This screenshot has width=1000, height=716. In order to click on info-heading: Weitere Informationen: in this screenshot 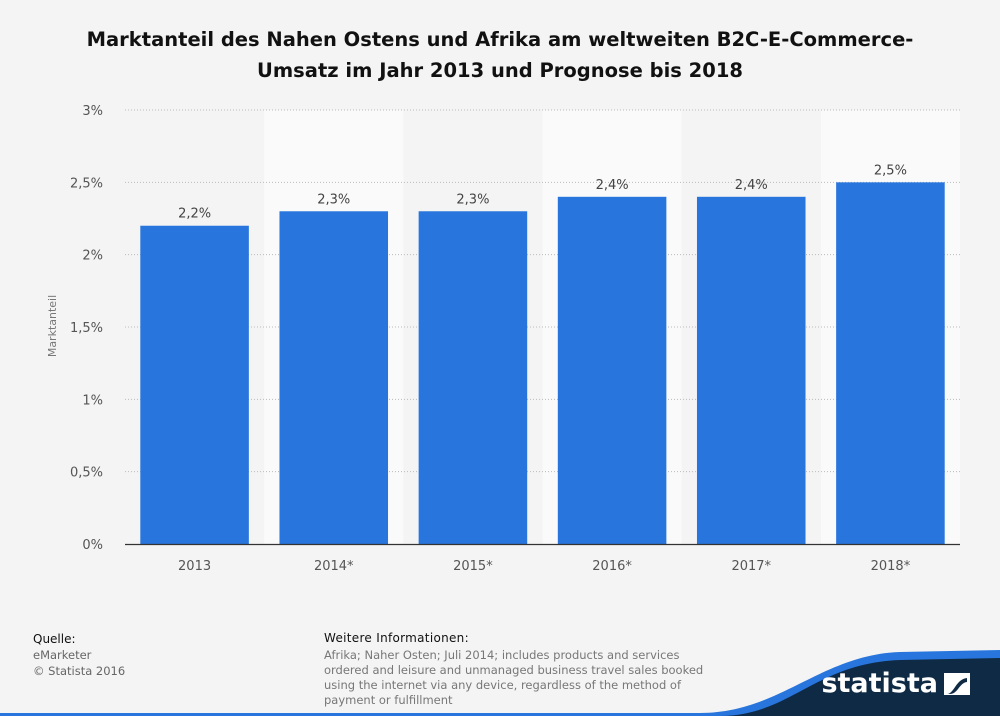, I will do `click(396, 638)`.